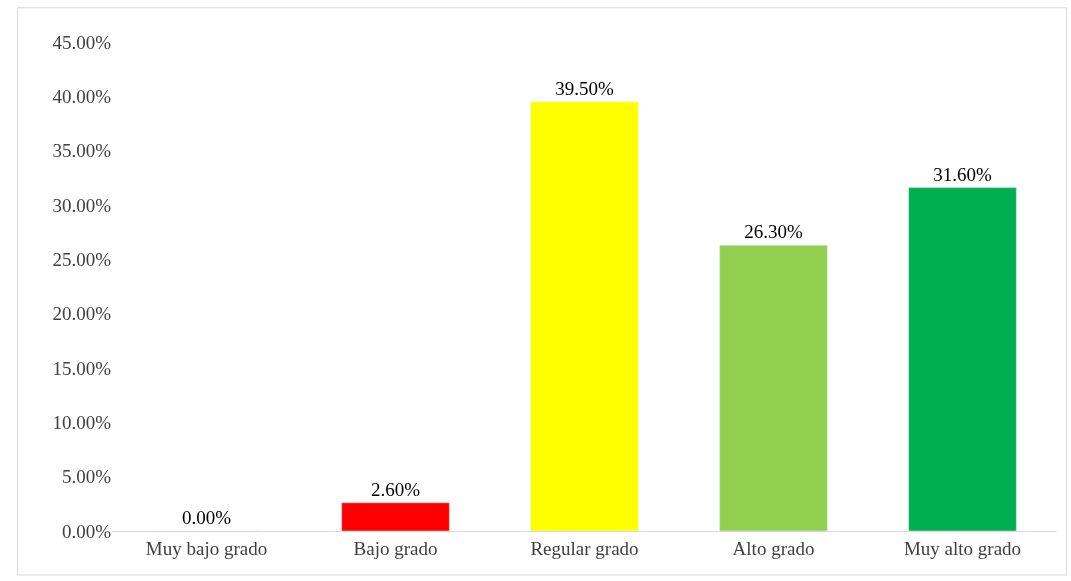 The height and width of the screenshot is (581, 1071). Describe the element at coordinates (82, 259) in the screenshot. I see `y-tick-label: 25.00%` at that location.